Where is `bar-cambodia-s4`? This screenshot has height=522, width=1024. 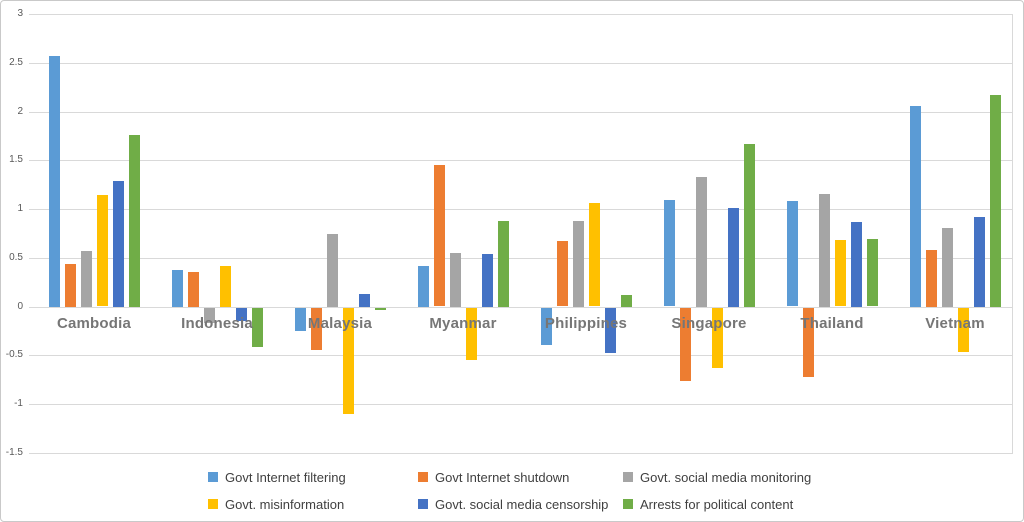 bar-cambodia-s4 is located at coordinates (118, 244).